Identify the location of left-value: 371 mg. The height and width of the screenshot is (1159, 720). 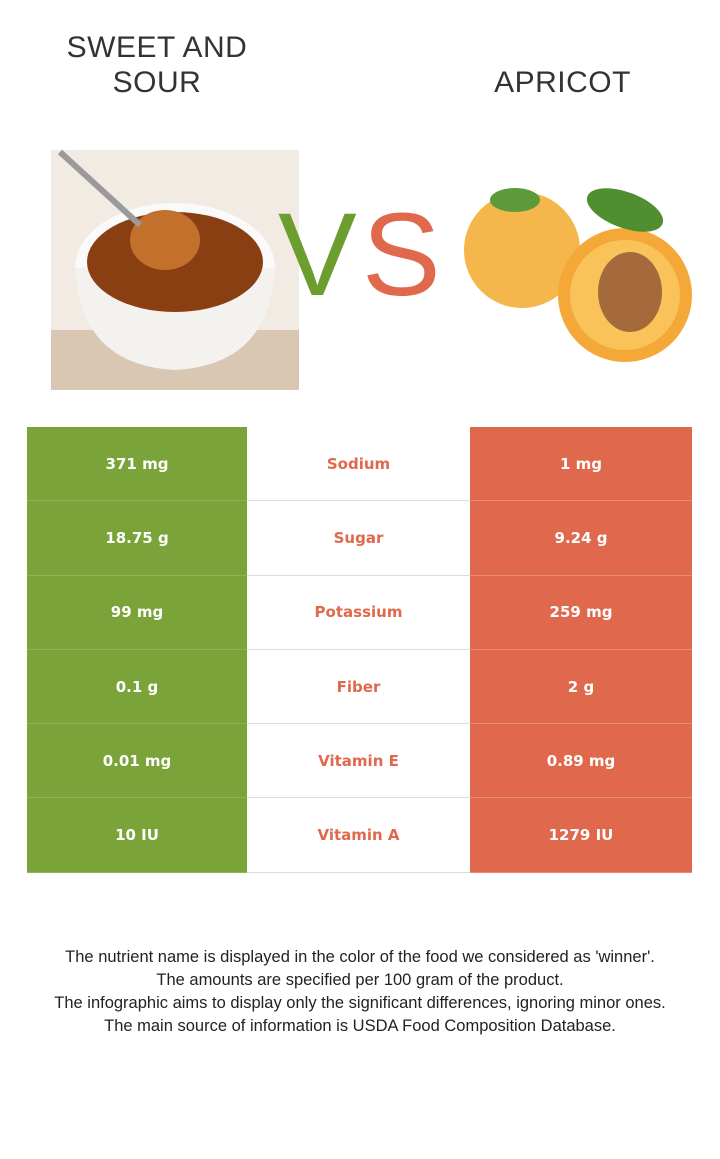
(137, 464).